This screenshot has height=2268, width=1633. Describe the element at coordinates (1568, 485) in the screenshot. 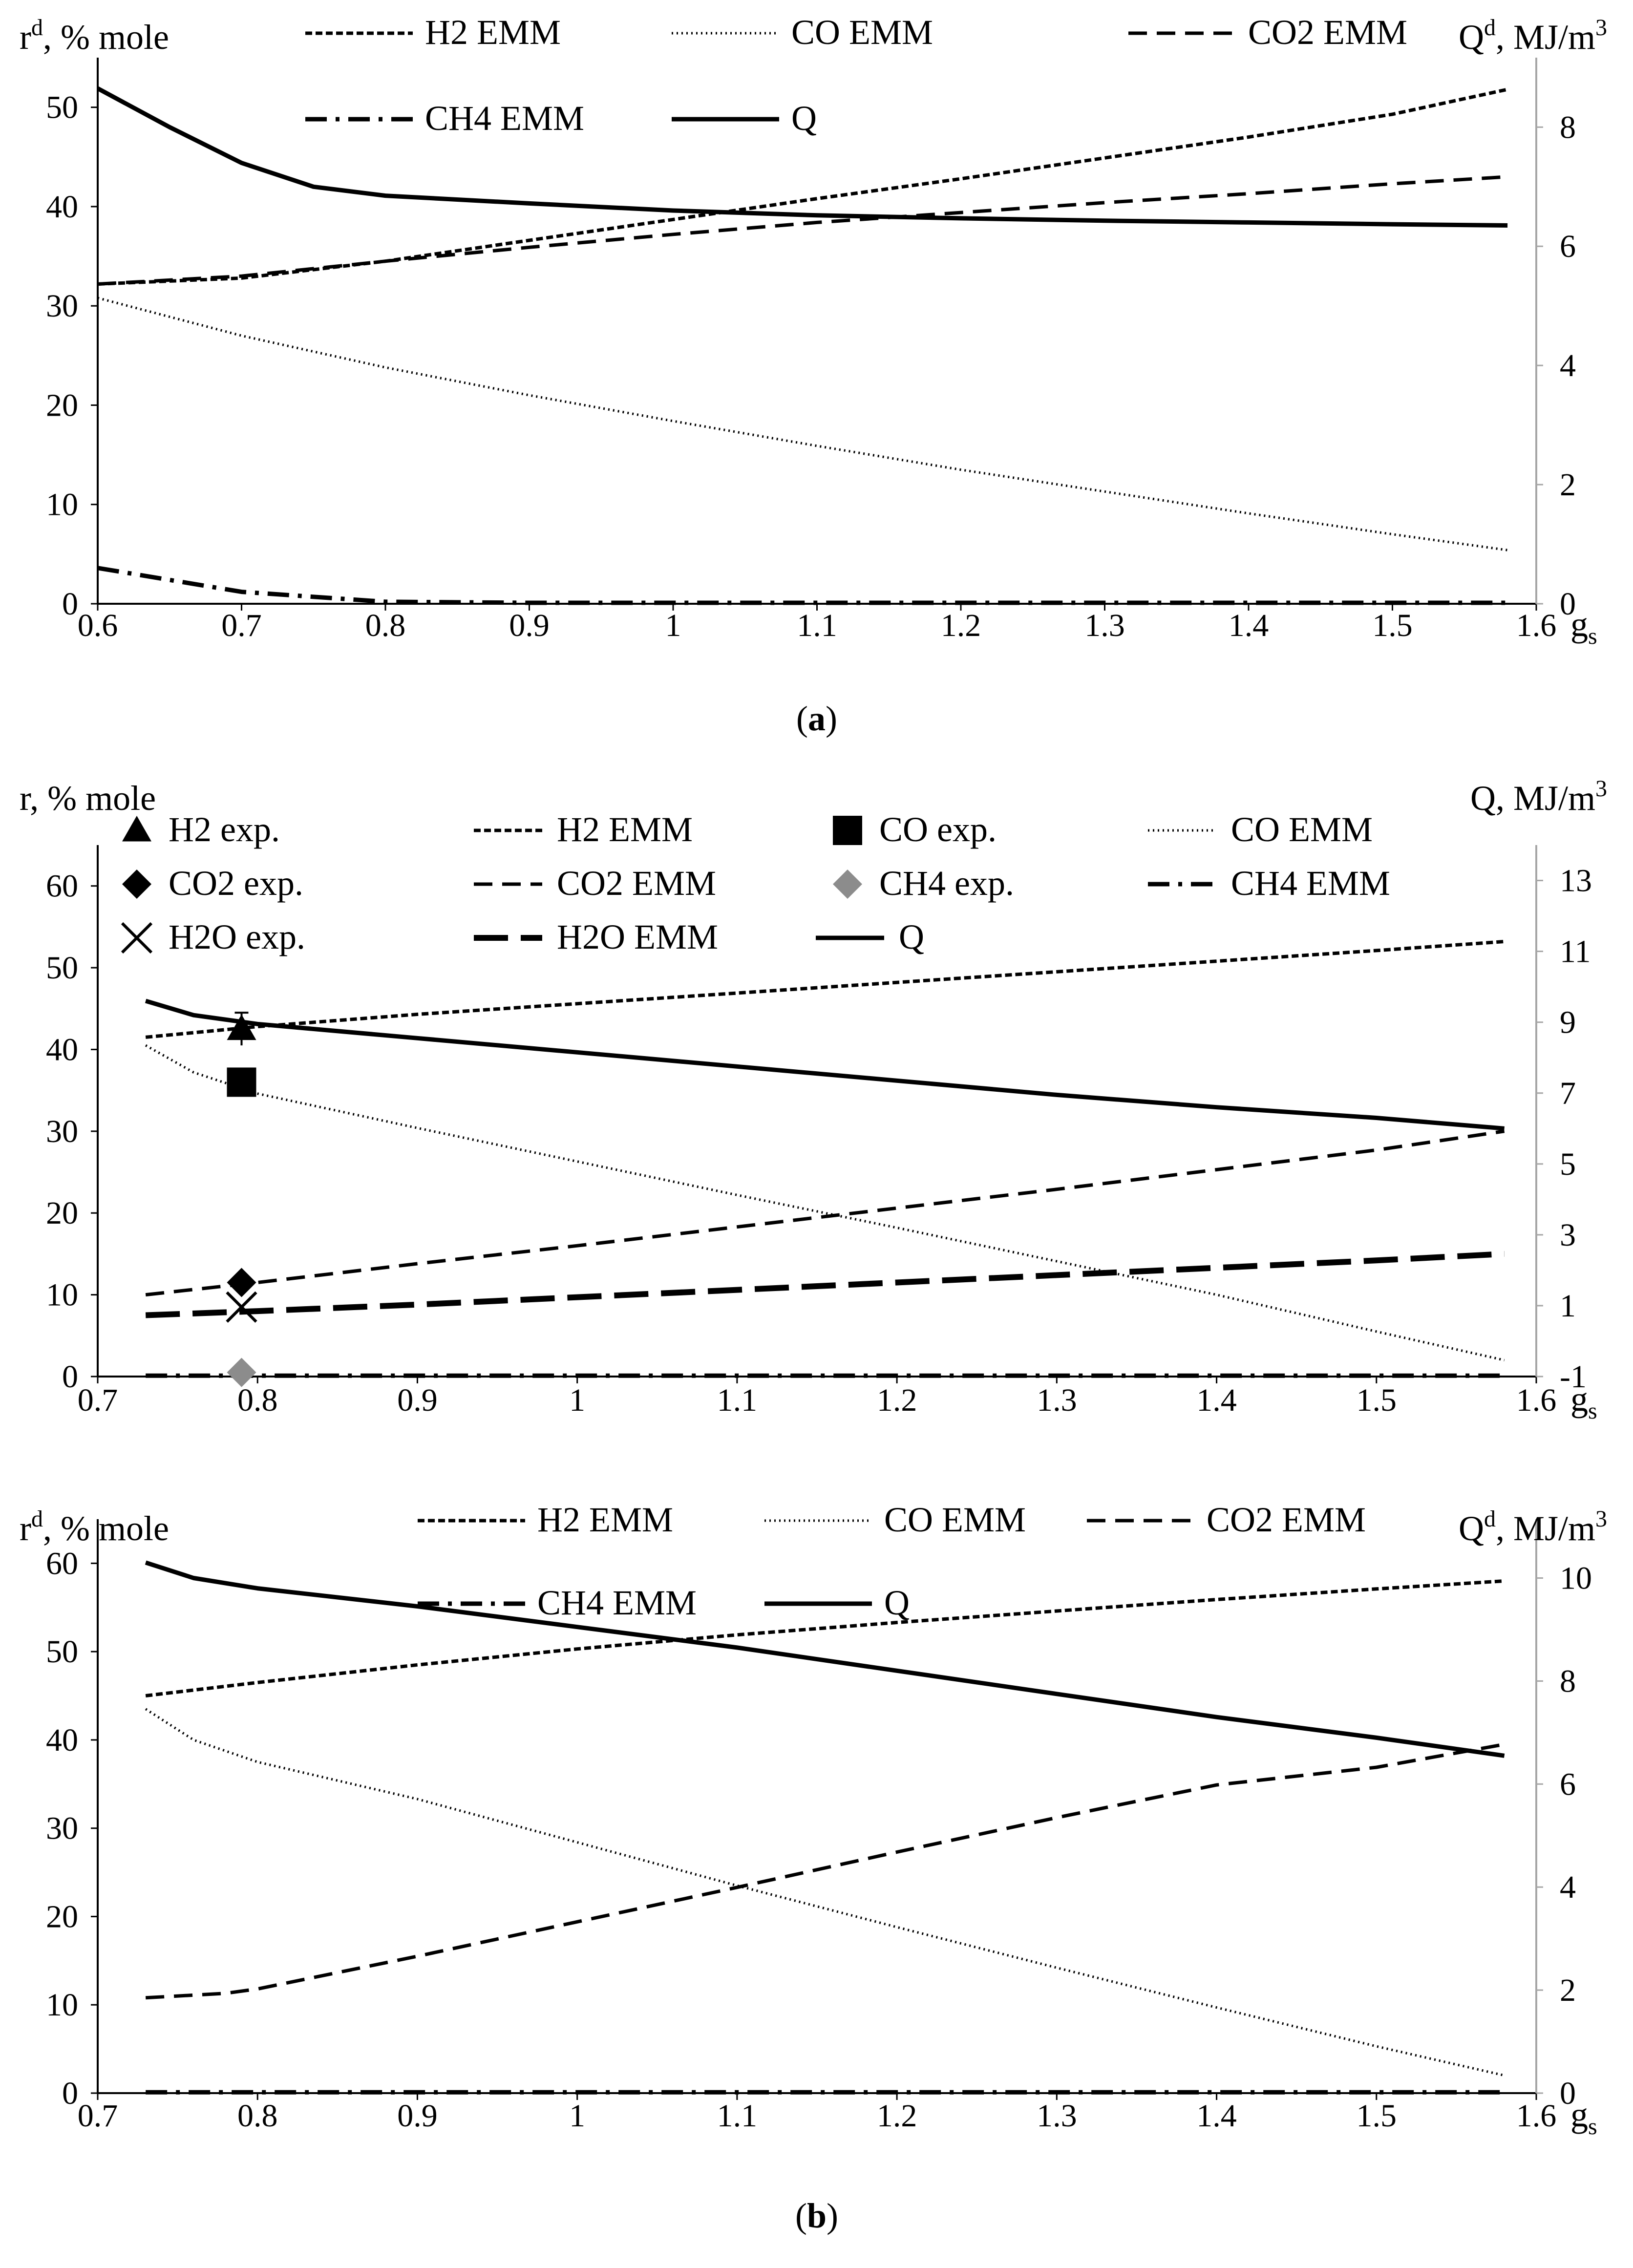

I see `y-right-tick-label: 2` at that location.